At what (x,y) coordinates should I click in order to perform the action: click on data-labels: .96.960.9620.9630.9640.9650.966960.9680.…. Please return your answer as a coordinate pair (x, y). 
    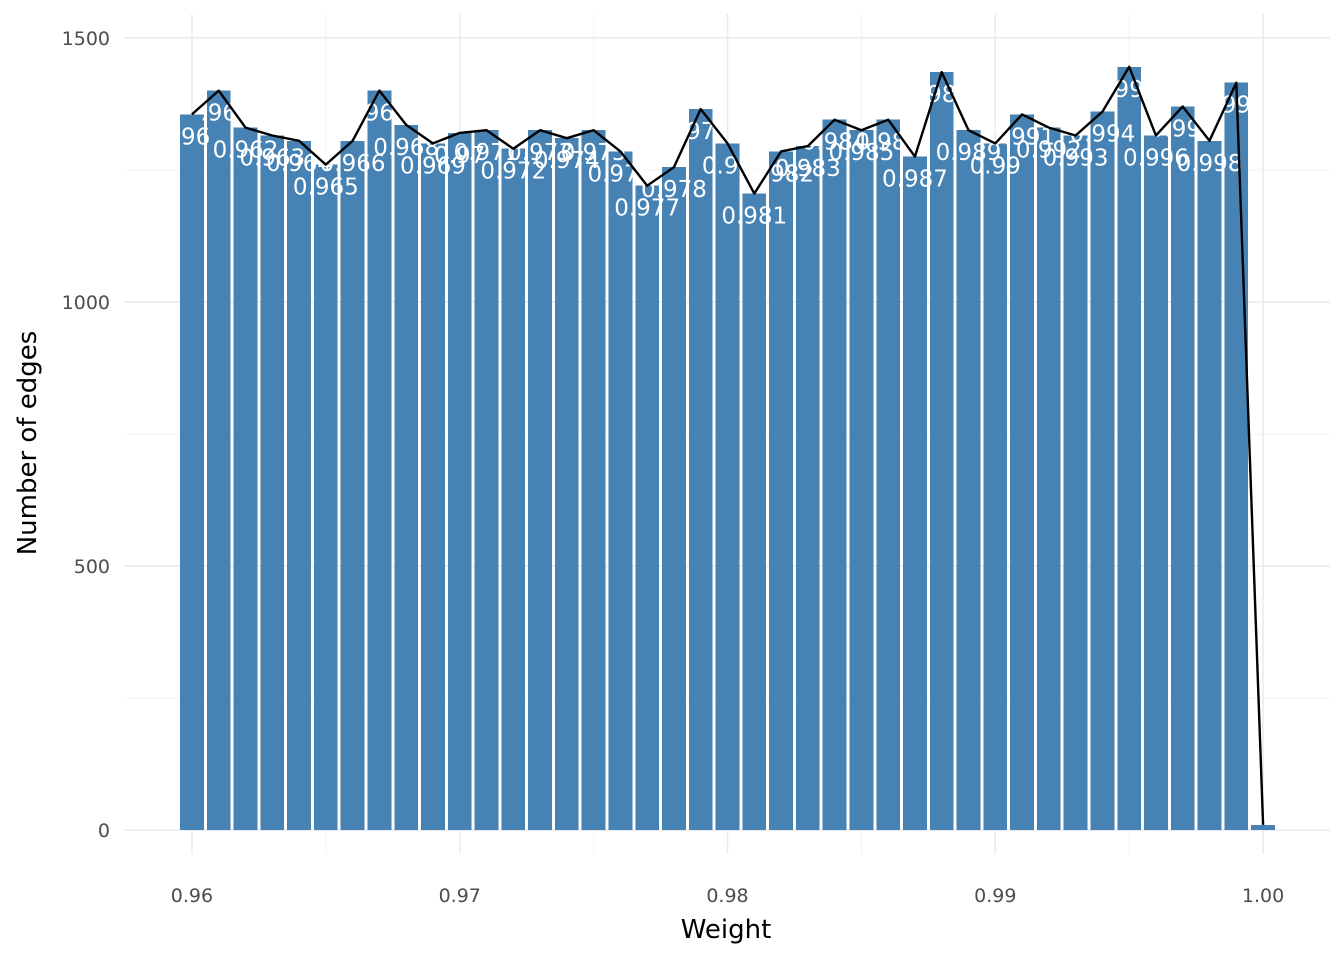
    Looking at the image, I should click on (712, 153).